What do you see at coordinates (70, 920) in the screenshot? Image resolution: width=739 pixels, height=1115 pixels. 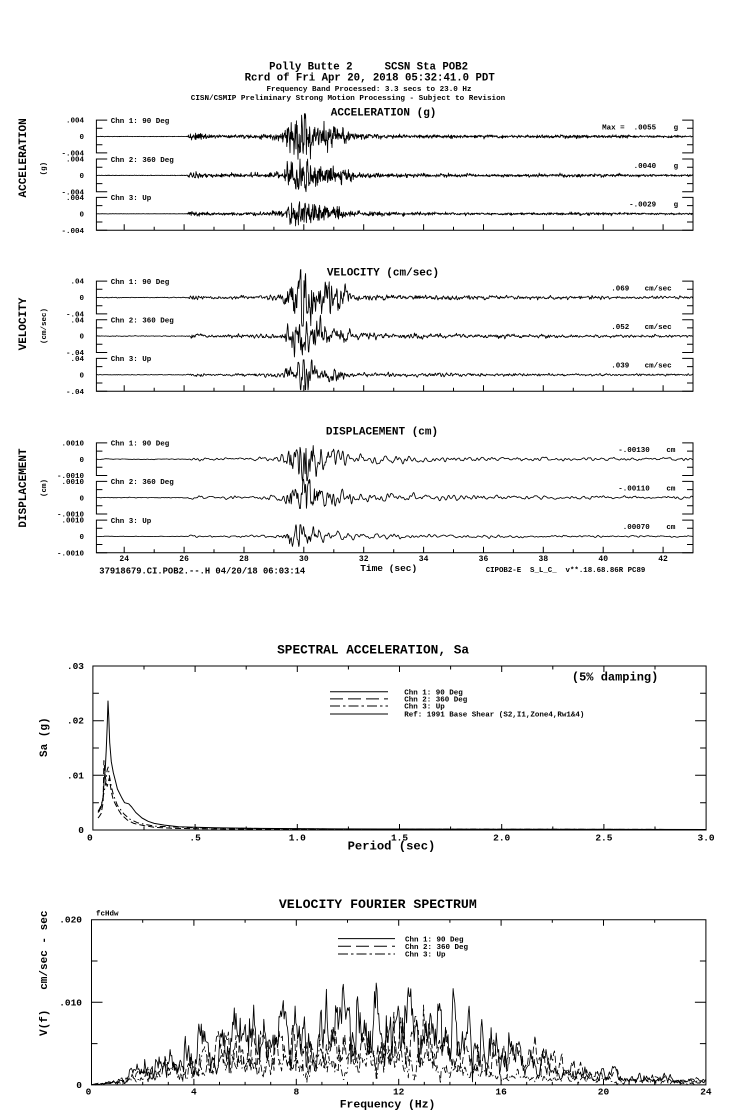 I see `svg-text: .020` at bounding box center [70, 920].